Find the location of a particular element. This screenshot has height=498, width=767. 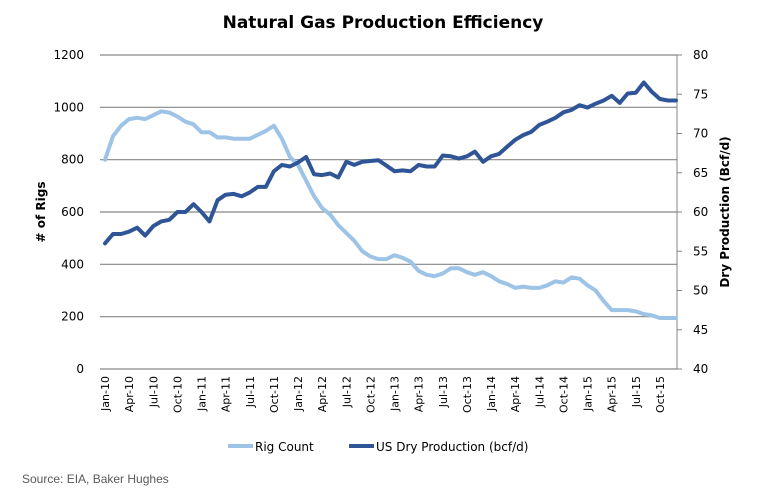

y-tick-label: 0 is located at coordinates (80, 369).